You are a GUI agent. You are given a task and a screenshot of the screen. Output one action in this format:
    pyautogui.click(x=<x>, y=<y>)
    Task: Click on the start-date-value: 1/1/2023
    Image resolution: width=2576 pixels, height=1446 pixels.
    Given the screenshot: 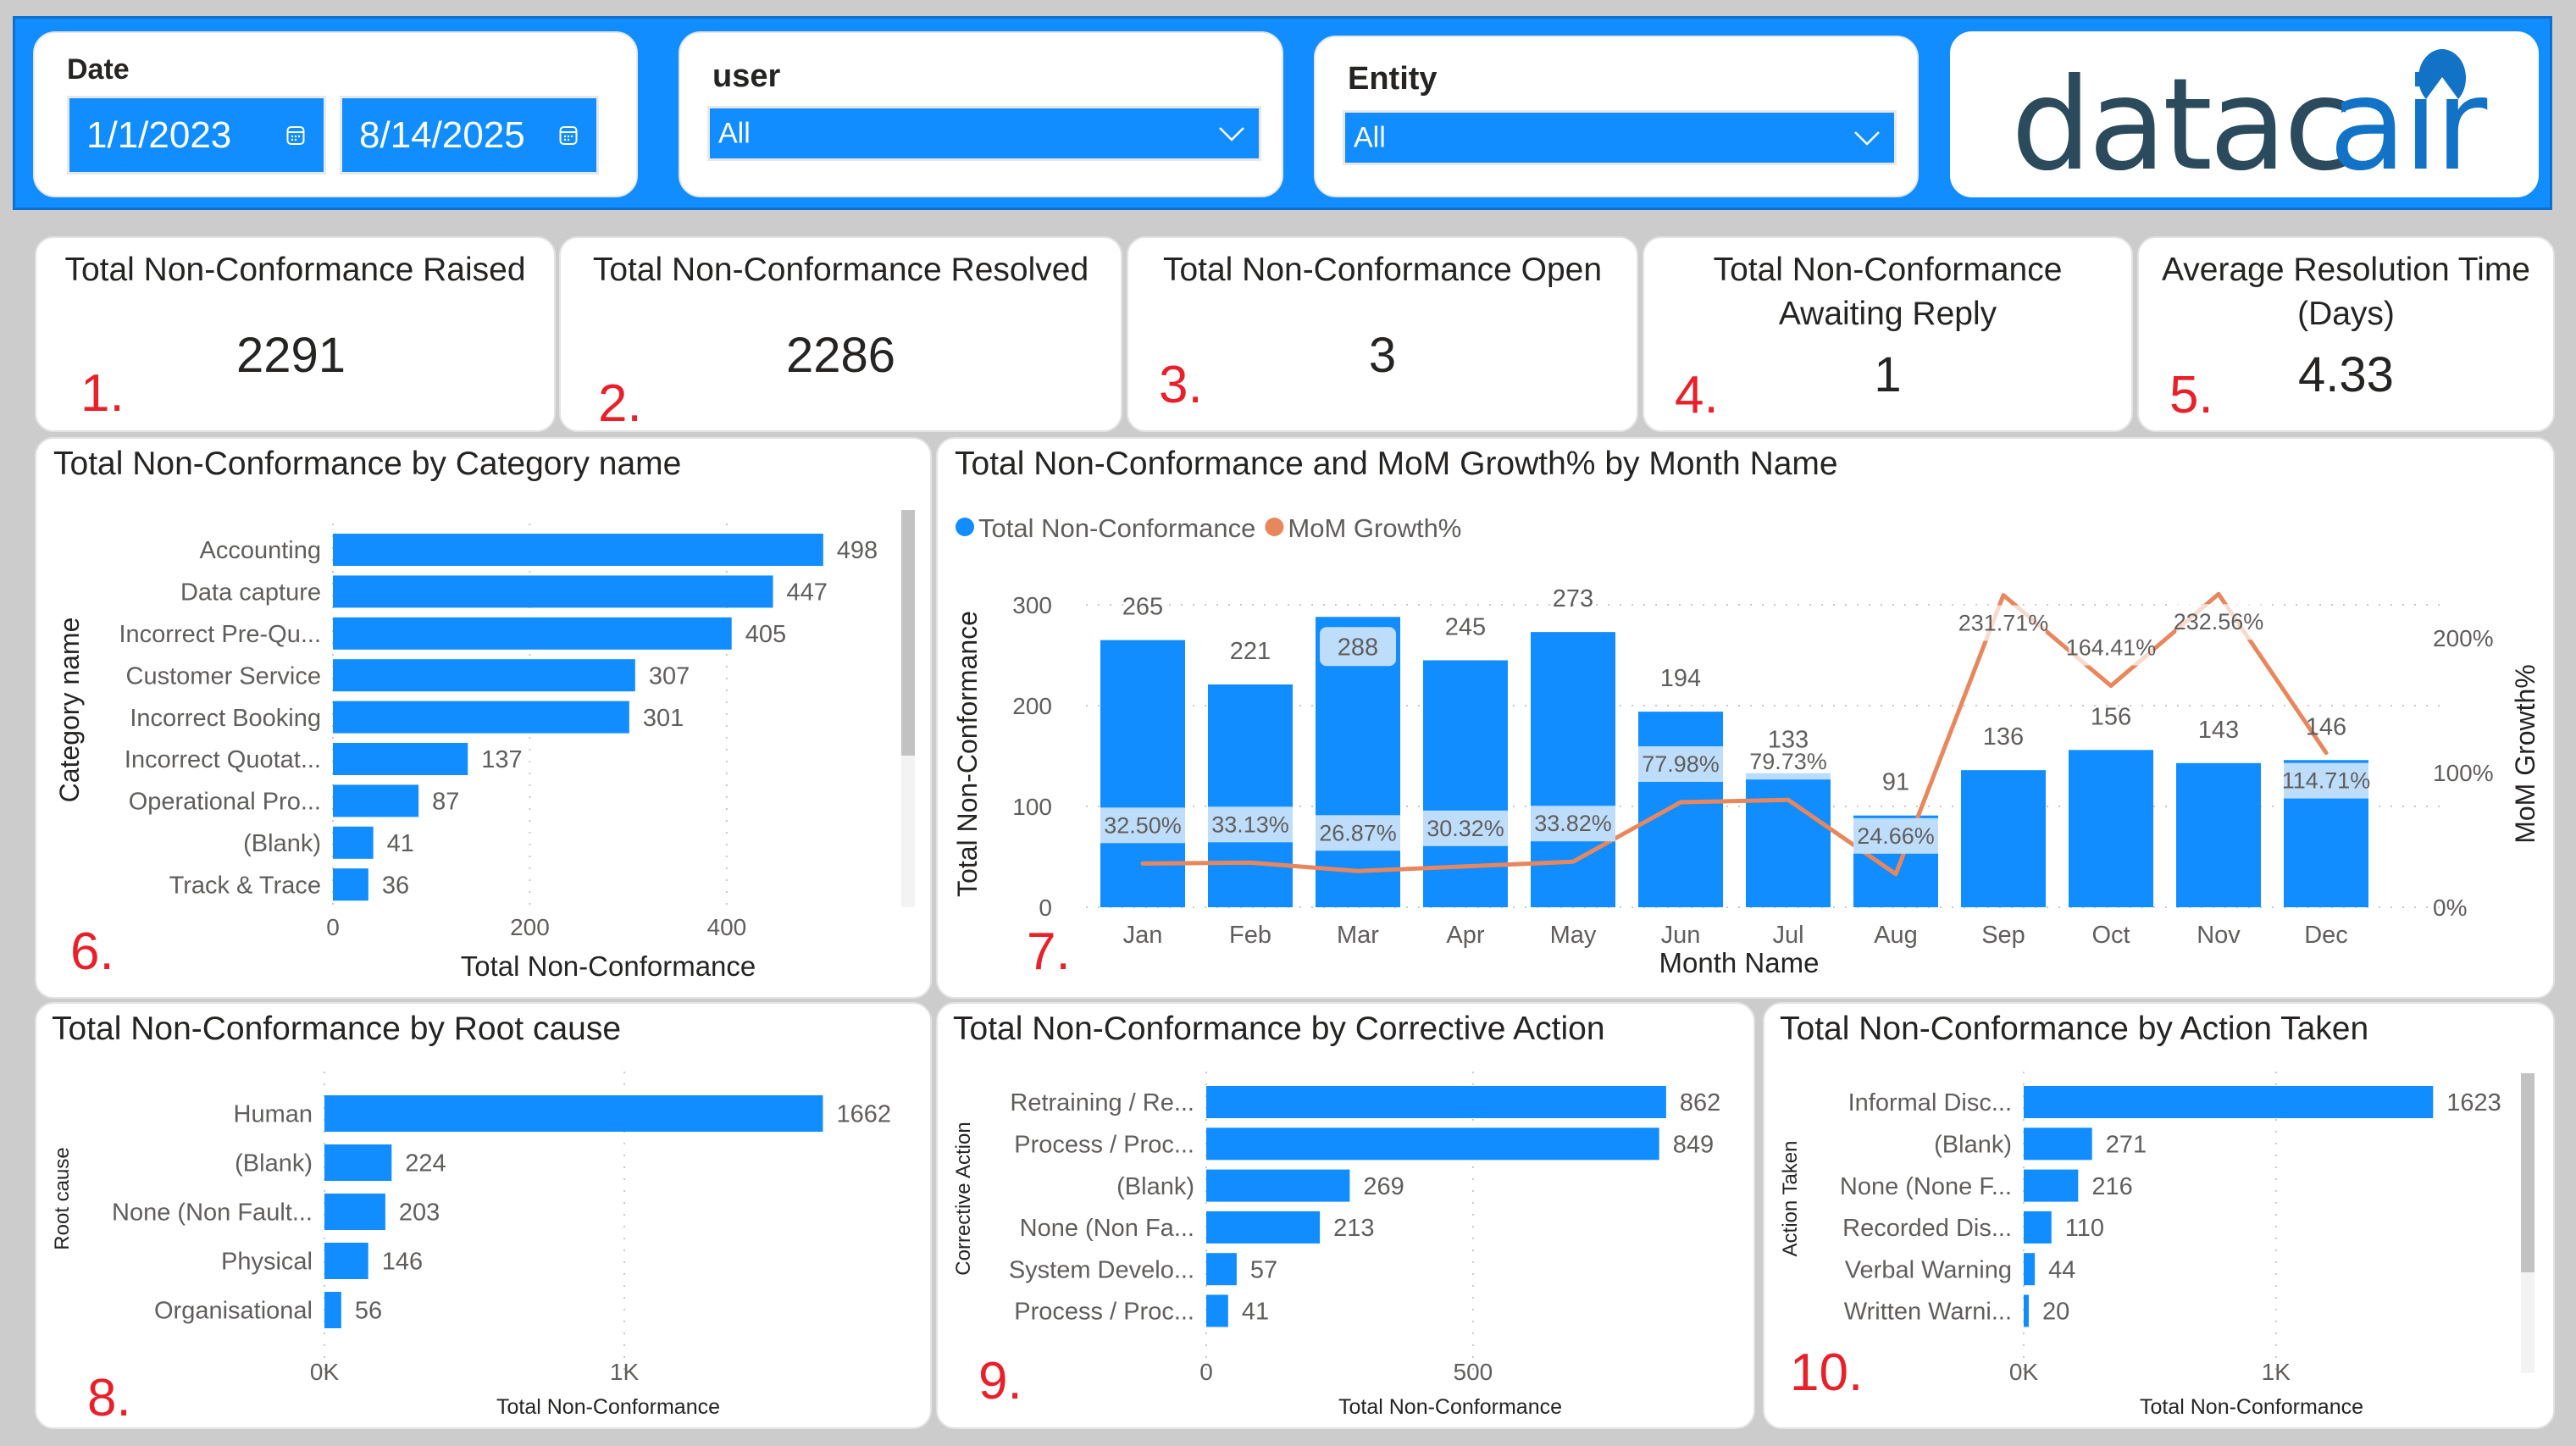 What is the action you would take?
    pyautogui.click(x=159, y=135)
    